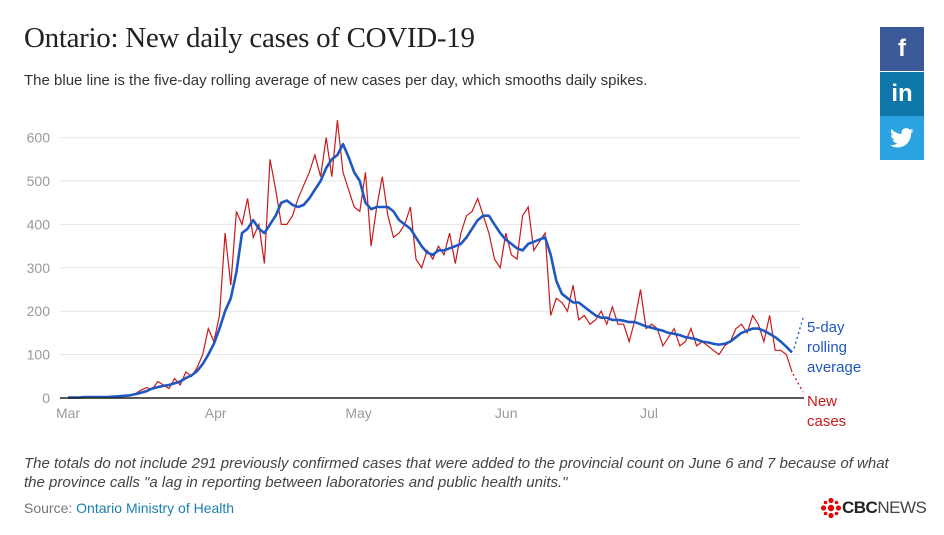 The image size is (944, 535). What do you see at coordinates (68, 413) in the screenshot?
I see `x-tick-label: Mar` at bounding box center [68, 413].